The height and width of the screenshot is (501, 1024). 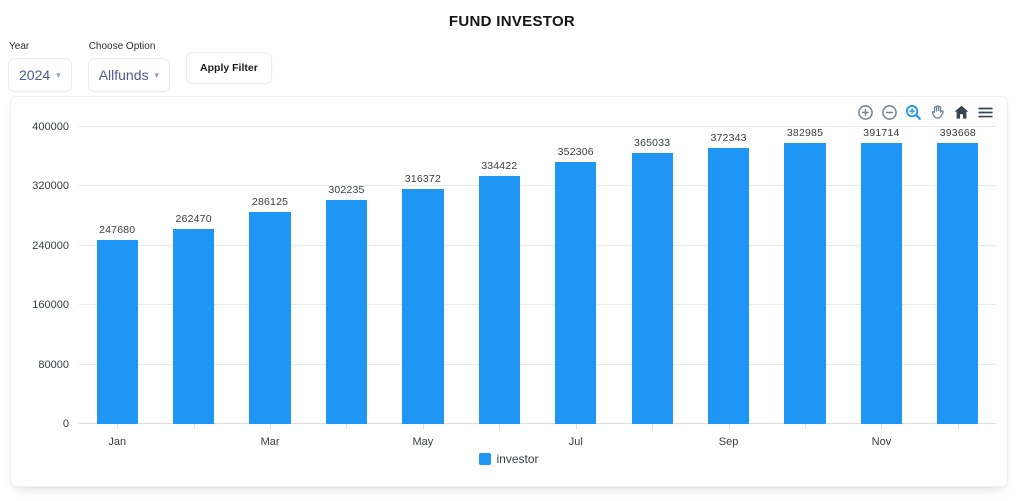 I want to click on bar-column-dec: 393668, so click(x=958, y=275).